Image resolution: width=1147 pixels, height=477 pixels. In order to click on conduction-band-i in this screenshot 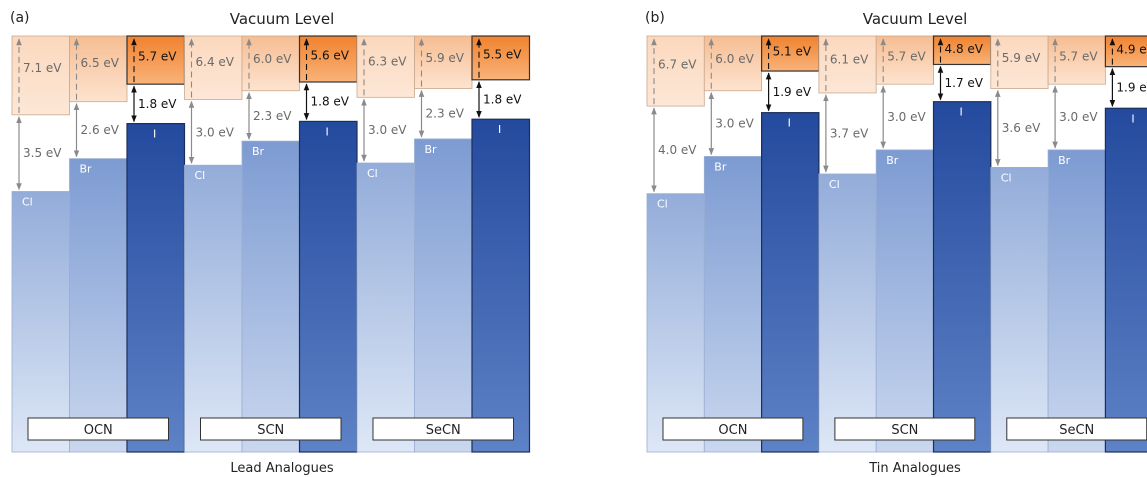, I will do `click(156, 60)`.